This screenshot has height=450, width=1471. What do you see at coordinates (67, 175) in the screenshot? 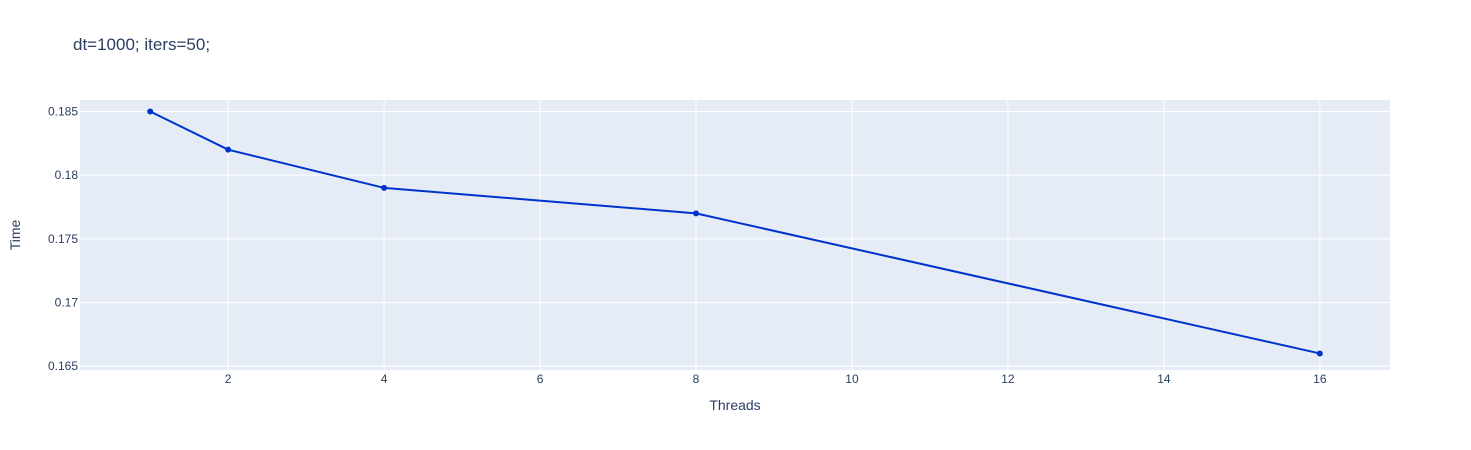
I see `y-tick-label: 0.18` at bounding box center [67, 175].